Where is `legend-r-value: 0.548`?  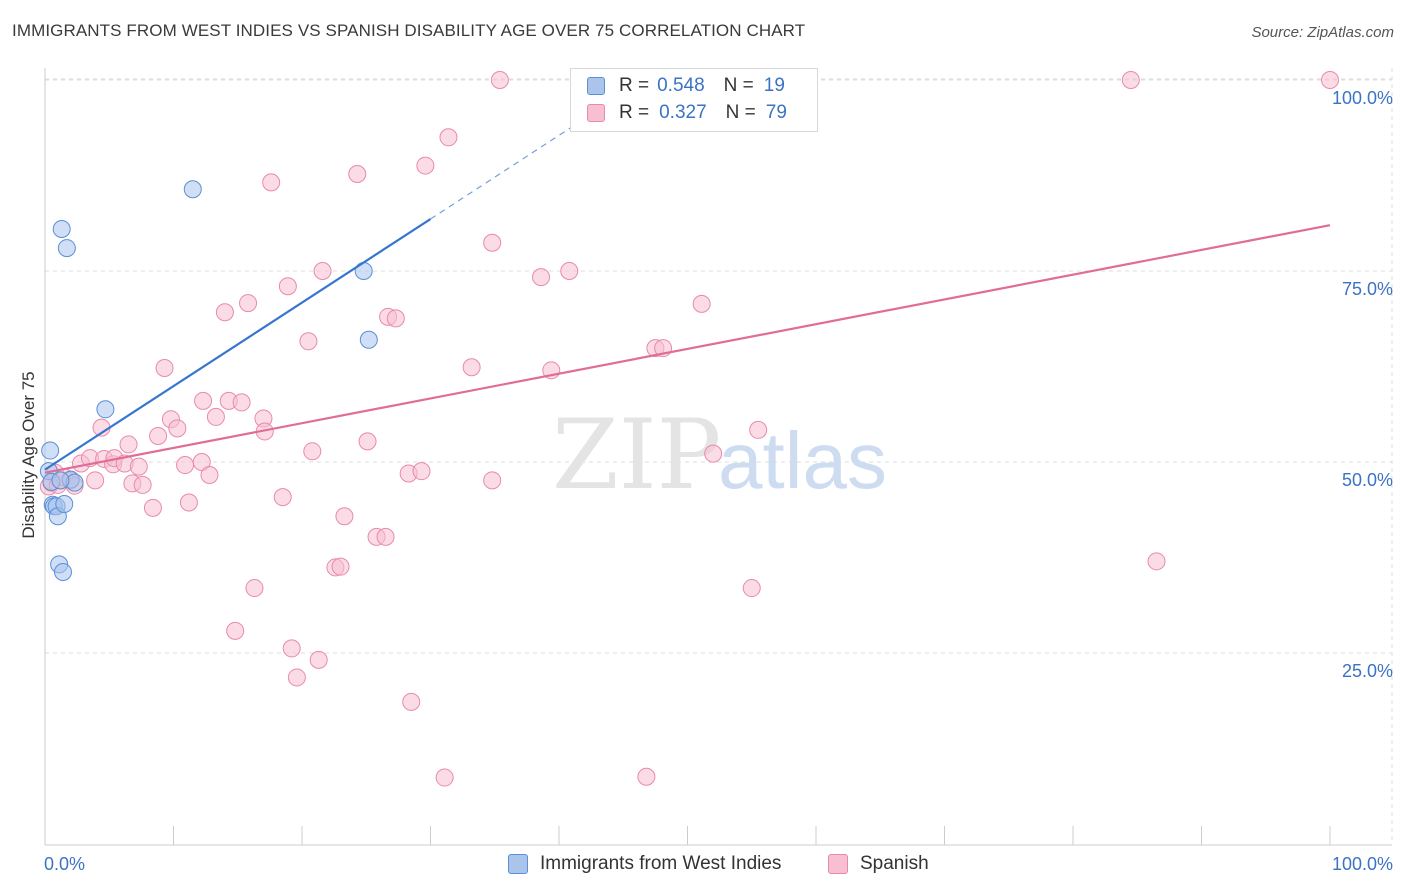
legend-r-value: 0.548 is located at coordinates (681, 85).